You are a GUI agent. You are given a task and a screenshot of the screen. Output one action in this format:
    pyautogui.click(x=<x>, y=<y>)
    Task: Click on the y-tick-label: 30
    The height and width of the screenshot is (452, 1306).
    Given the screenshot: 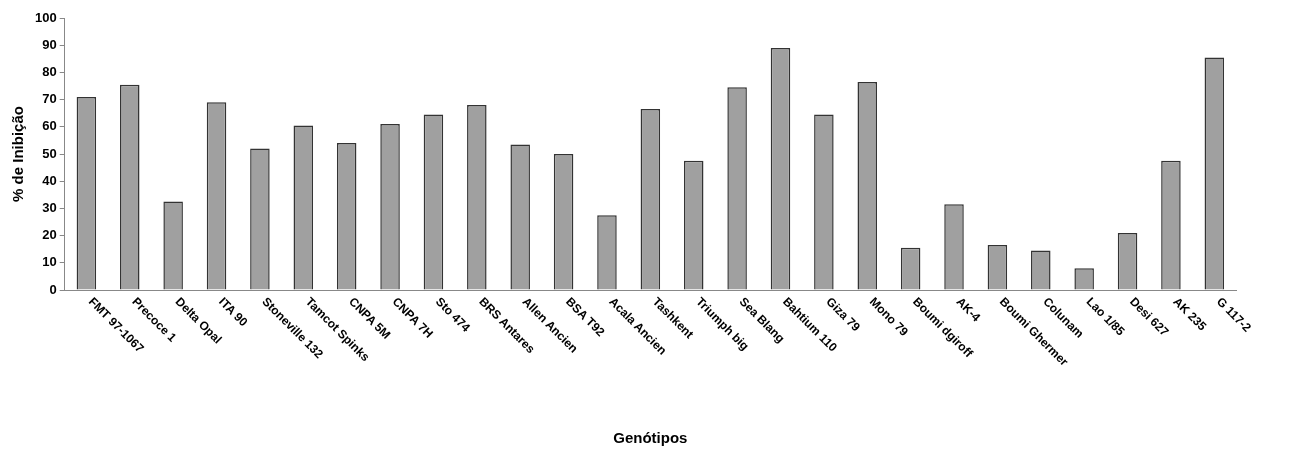 What is the action you would take?
    pyautogui.click(x=49, y=207)
    